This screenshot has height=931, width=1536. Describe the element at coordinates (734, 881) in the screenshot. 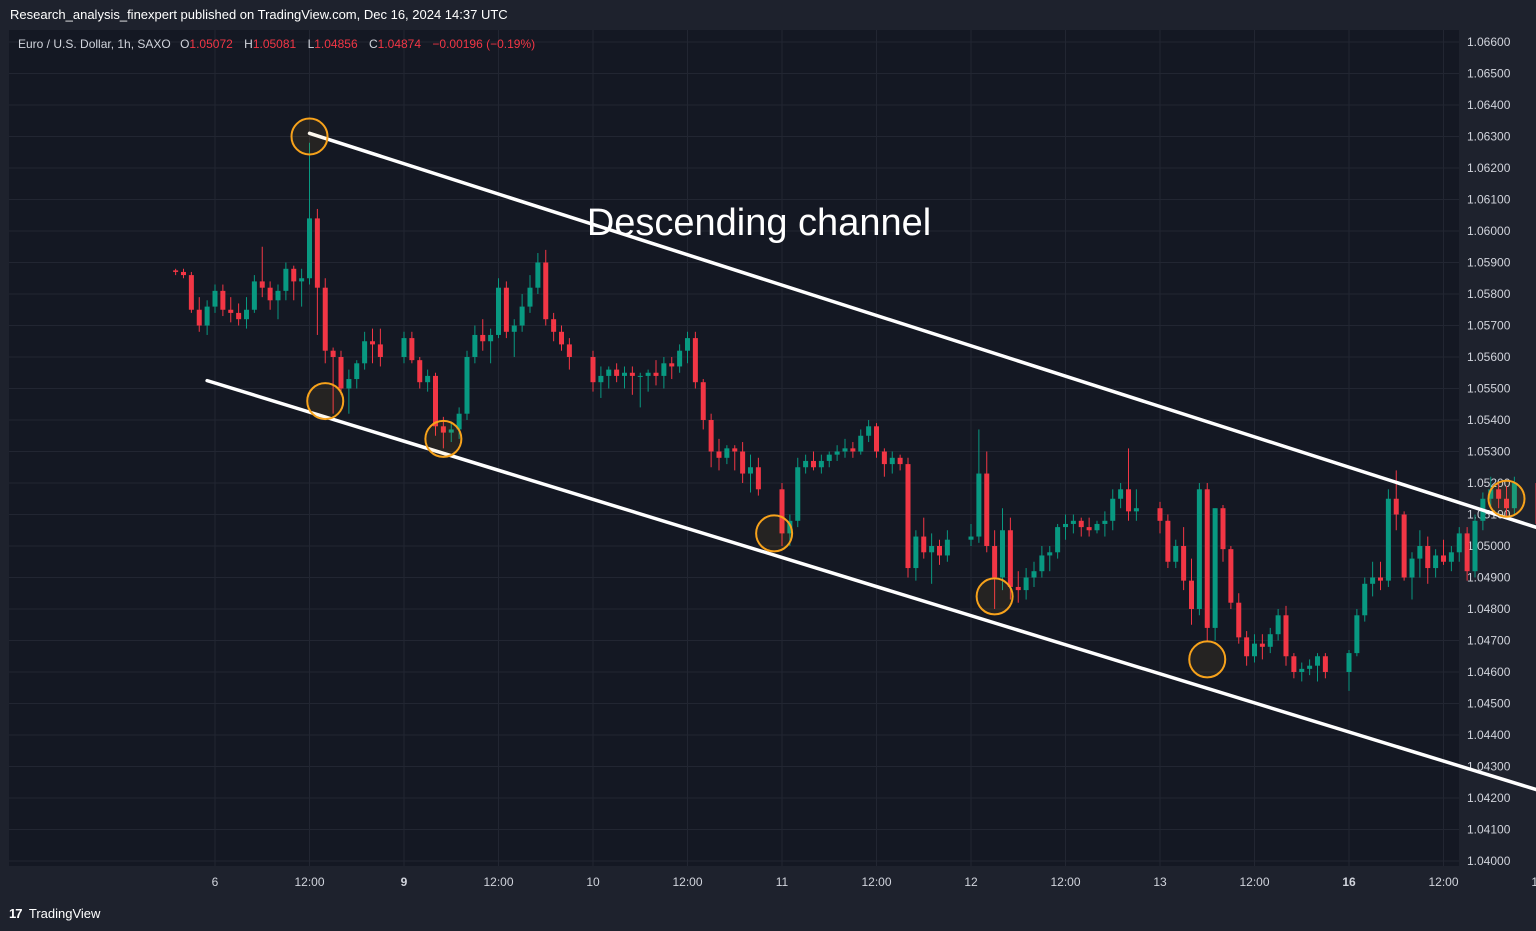

I see `time-axis-bg` at that location.